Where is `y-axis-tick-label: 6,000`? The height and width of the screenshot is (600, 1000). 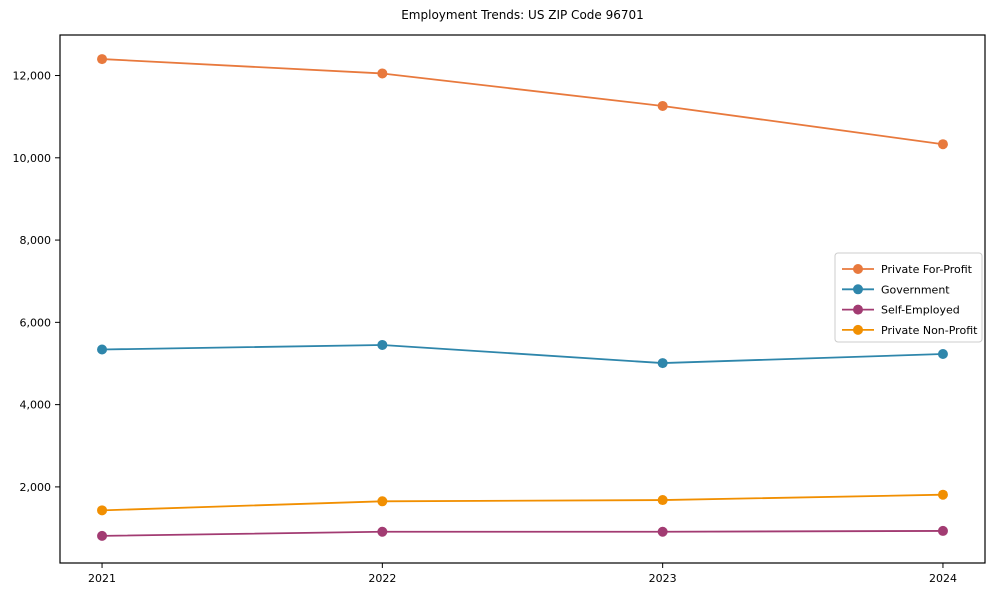
y-axis-tick-label: 6,000 is located at coordinates (36, 322).